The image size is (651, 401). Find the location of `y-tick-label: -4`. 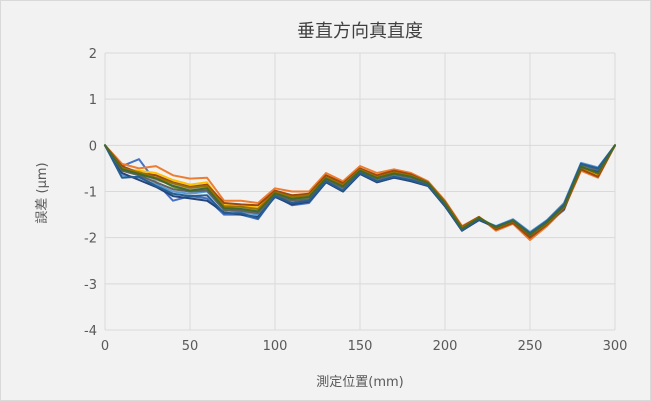

y-tick-label: -4 is located at coordinates (90, 331).